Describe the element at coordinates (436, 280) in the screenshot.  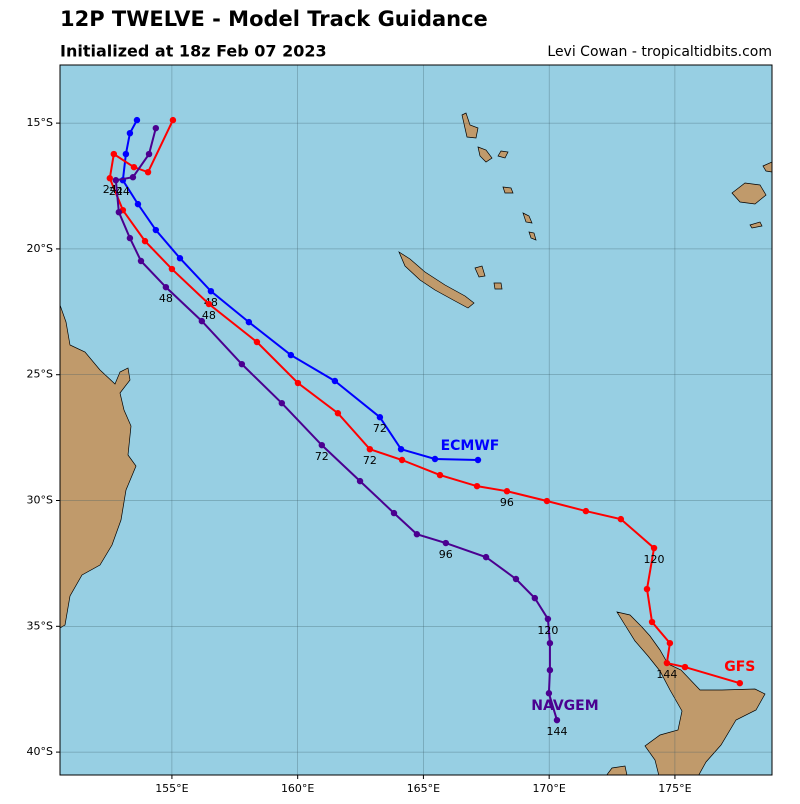
I see `new-caledonia` at that location.